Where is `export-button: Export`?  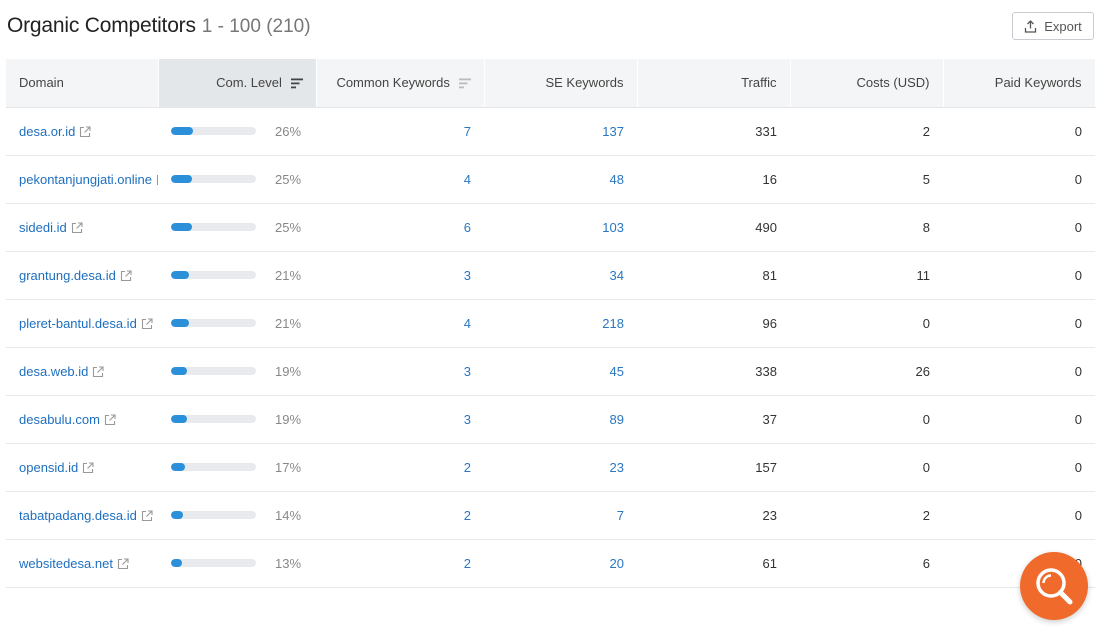 export-button: Export is located at coordinates (1053, 26).